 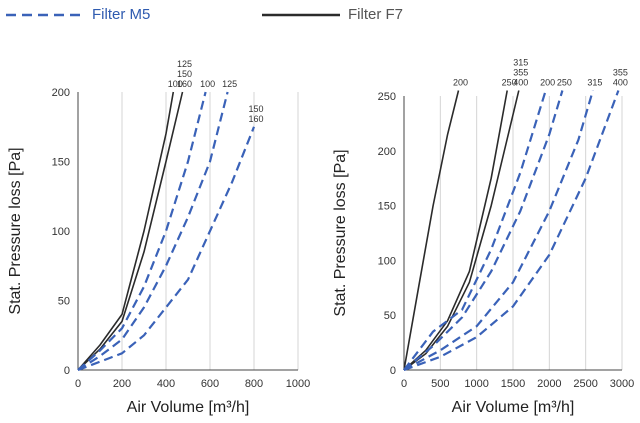 What do you see at coordinates (585, 384) in the screenshot?
I see `chart-1-x-tick-label: 2500` at bounding box center [585, 384].